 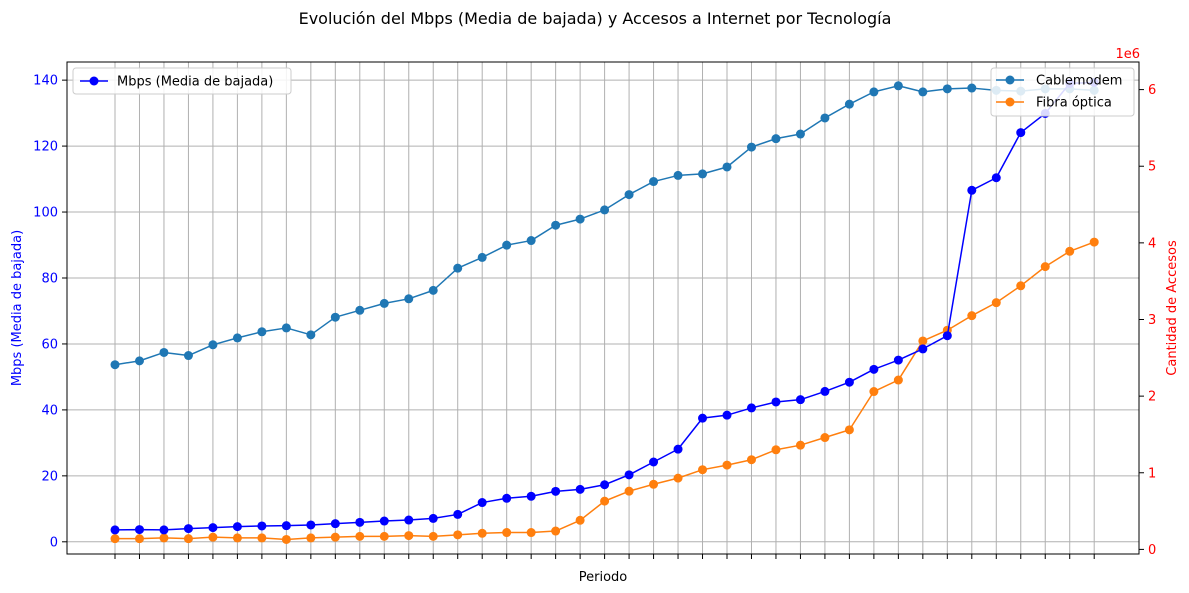 What do you see at coordinates (1152, 243) in the screenshot?
I see `right-y-tick-label-4: 4` at bounding box center [1152, 243].